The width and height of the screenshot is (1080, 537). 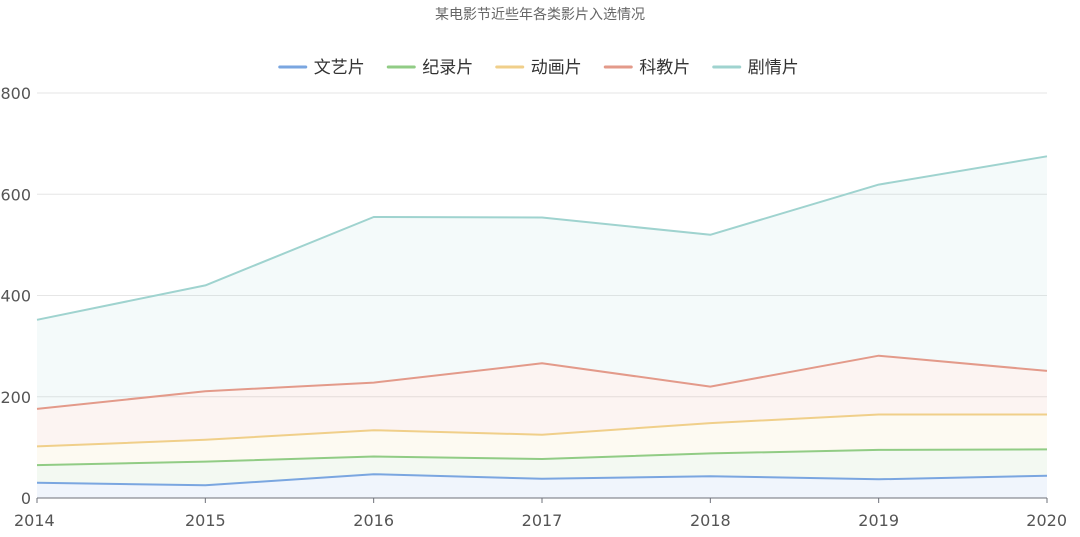 I want to click on legend-label: 剧情片, so click(x=773, y=68).